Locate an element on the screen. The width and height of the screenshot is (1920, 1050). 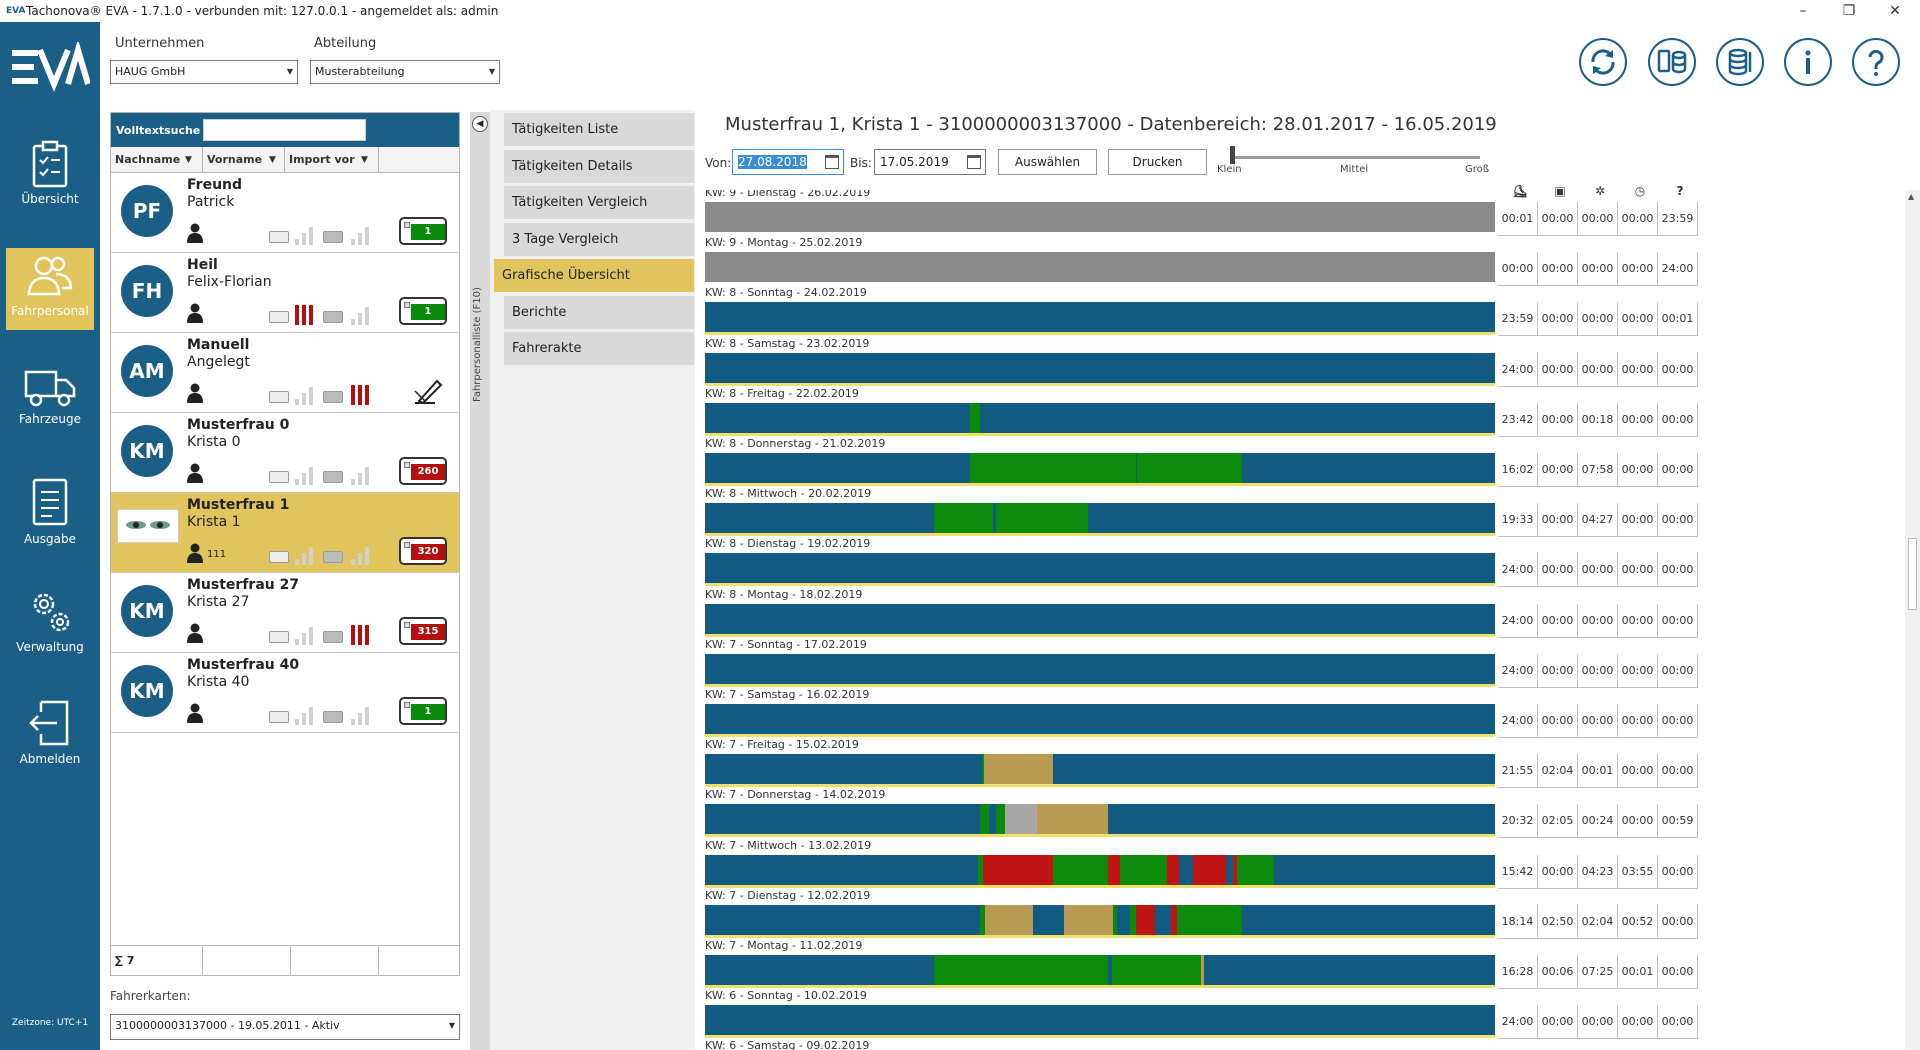
driver-row: Musterfrau 1 Krista 1 111 320 is located at coordinates (285, 533).